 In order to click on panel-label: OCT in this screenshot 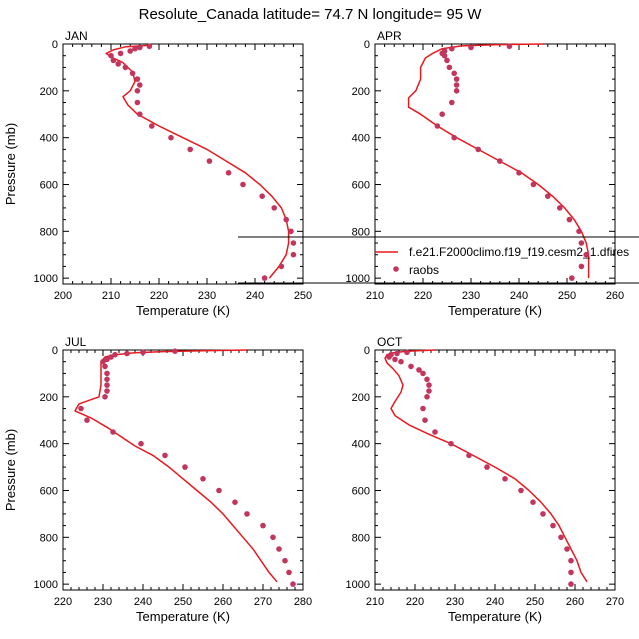, I will do `click(390, 342)`.